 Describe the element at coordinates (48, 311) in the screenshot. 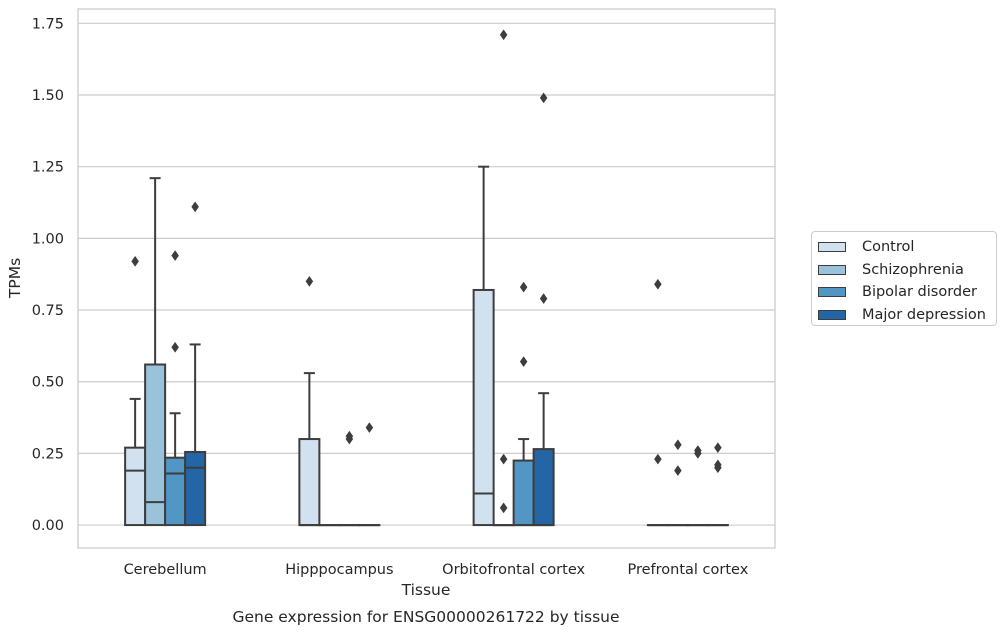

I see `y-tick-label: 0.75` at that location.